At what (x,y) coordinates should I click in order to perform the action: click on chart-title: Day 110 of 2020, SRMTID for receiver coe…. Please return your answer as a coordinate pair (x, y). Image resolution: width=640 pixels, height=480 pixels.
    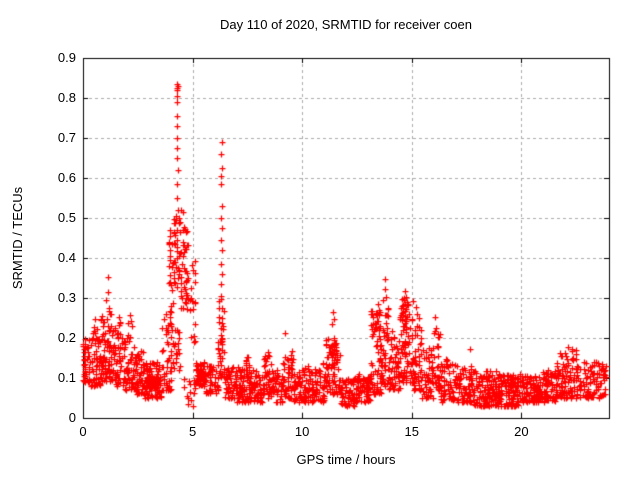
    Looking at the image, I should click on (346, 24).